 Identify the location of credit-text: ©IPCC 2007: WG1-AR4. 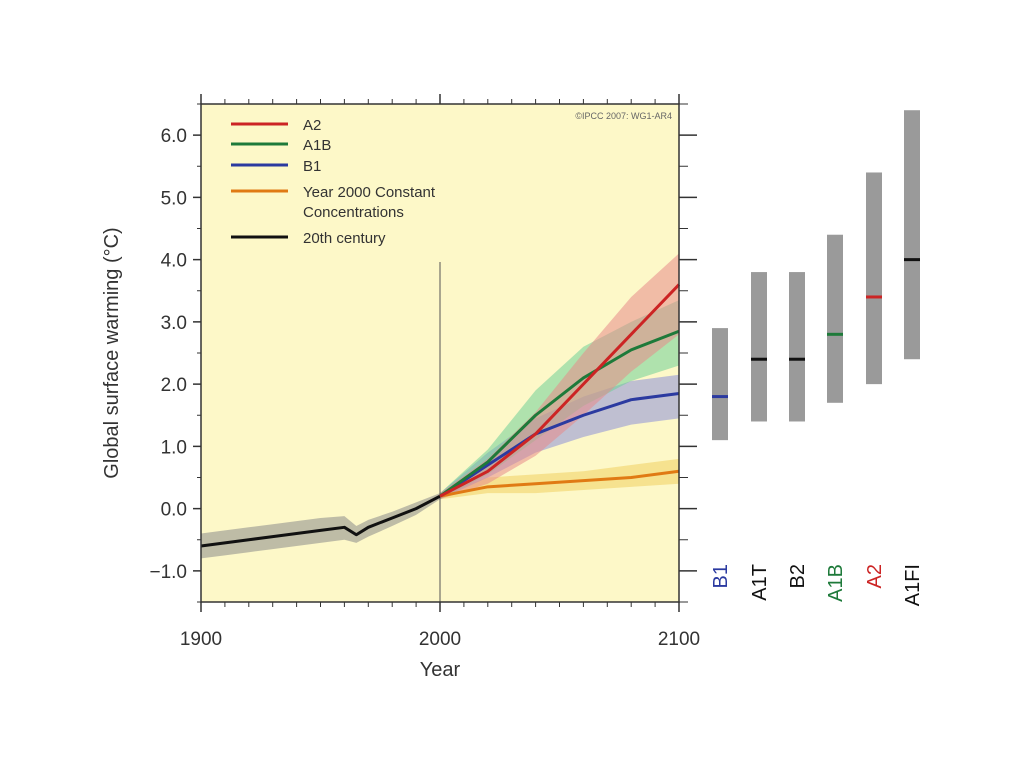
(623, 116).